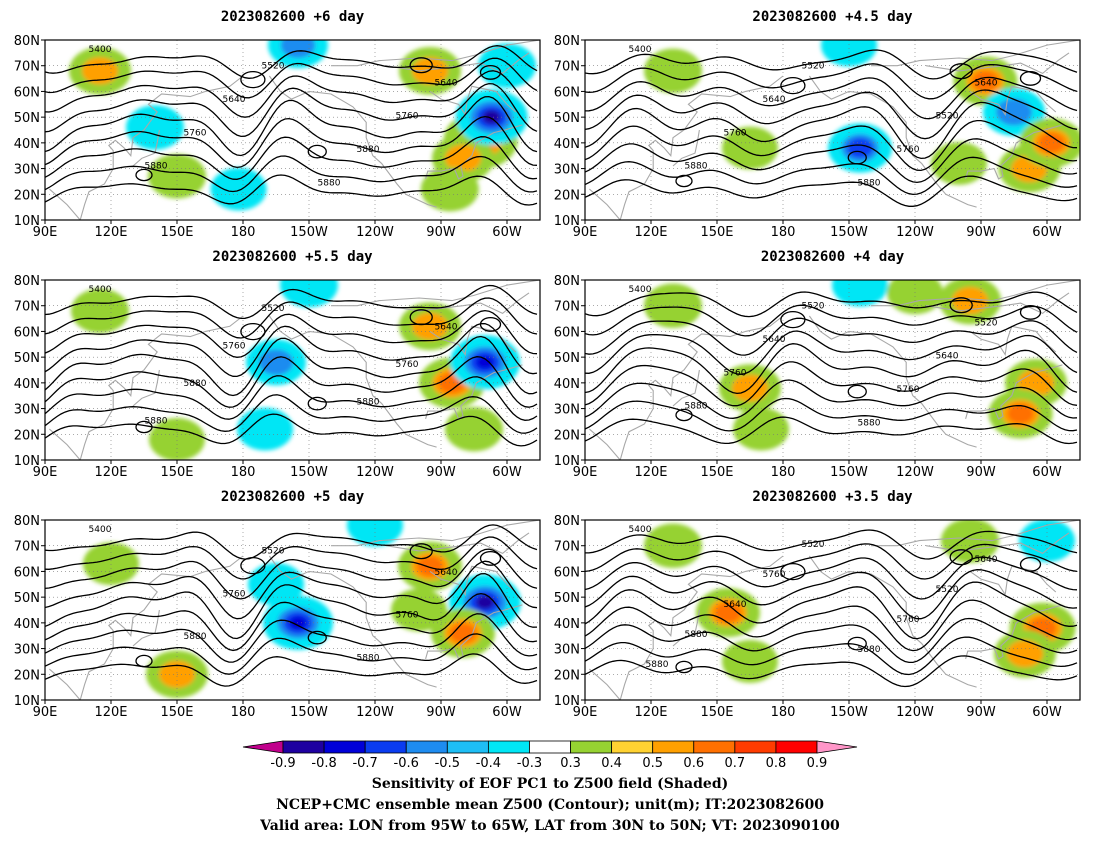 The width and height of the screenshot is (1100, 850). Describe the element at coordinates (27, 41) in the screenshot. I see `latitude-tick-label: 80N` at that location.